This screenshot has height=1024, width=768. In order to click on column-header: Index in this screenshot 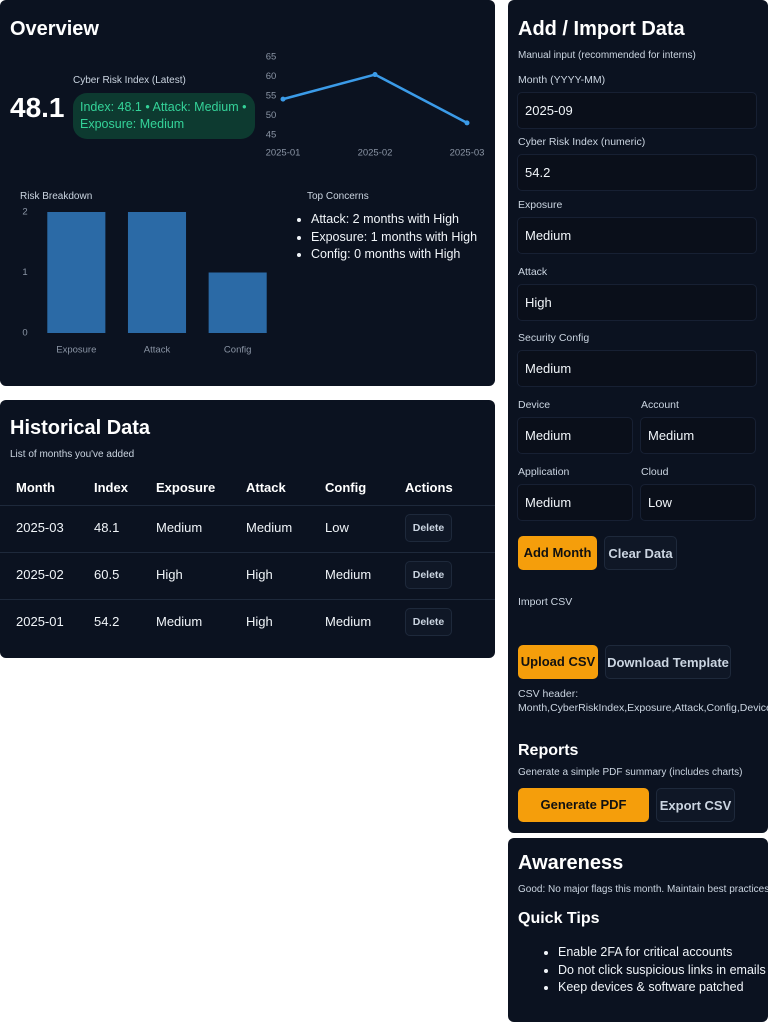, I will do `click(111, 487)`.